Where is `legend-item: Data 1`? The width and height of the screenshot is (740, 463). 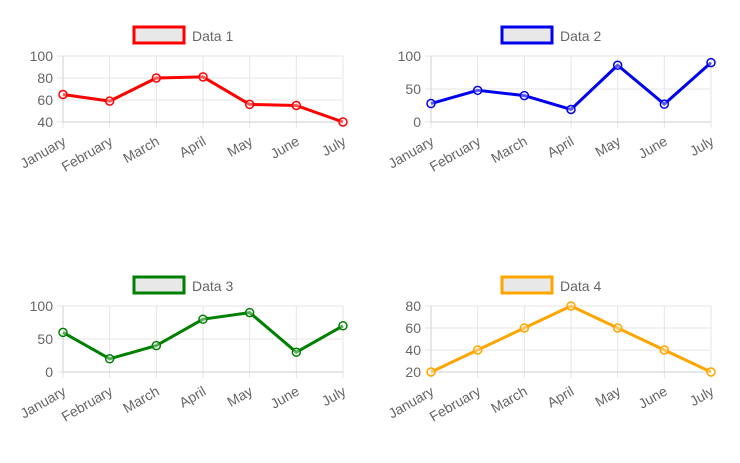
legend-item: Data 1 is located at coordinates (182, 35).